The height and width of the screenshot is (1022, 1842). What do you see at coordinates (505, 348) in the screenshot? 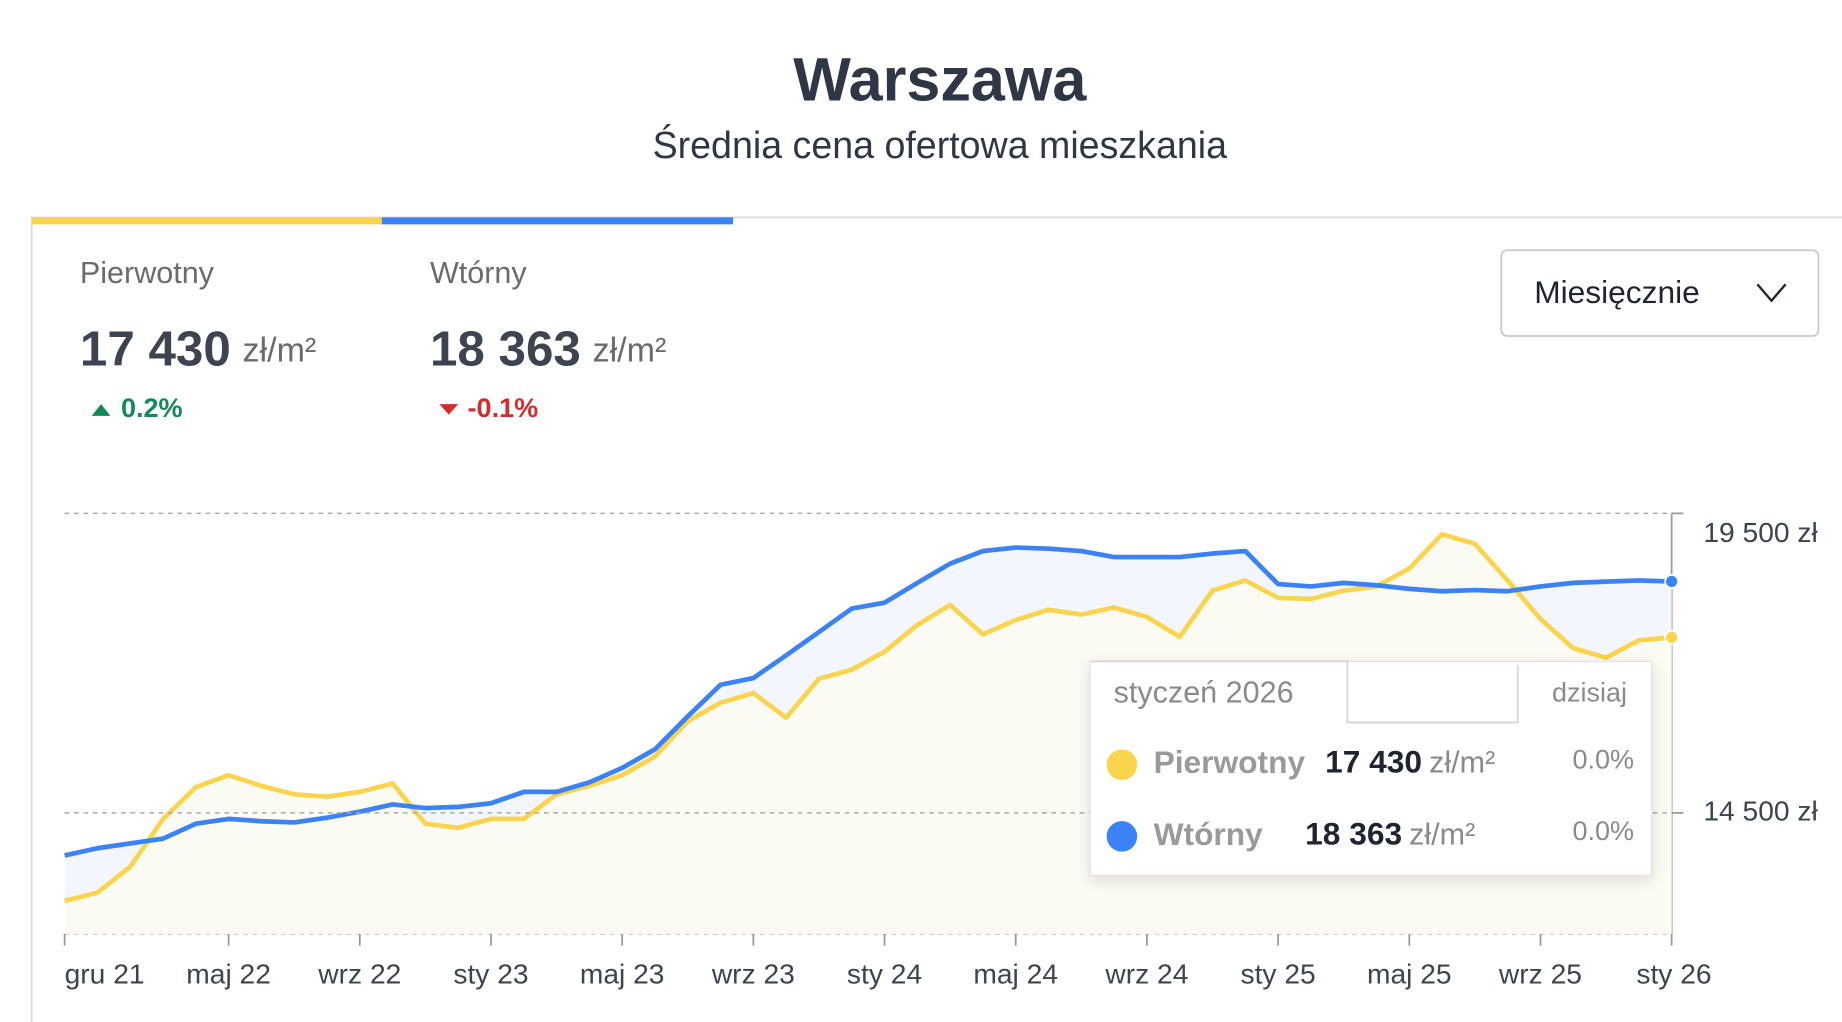
I see `price-value: 18 363` at bounding box center [505, 348].